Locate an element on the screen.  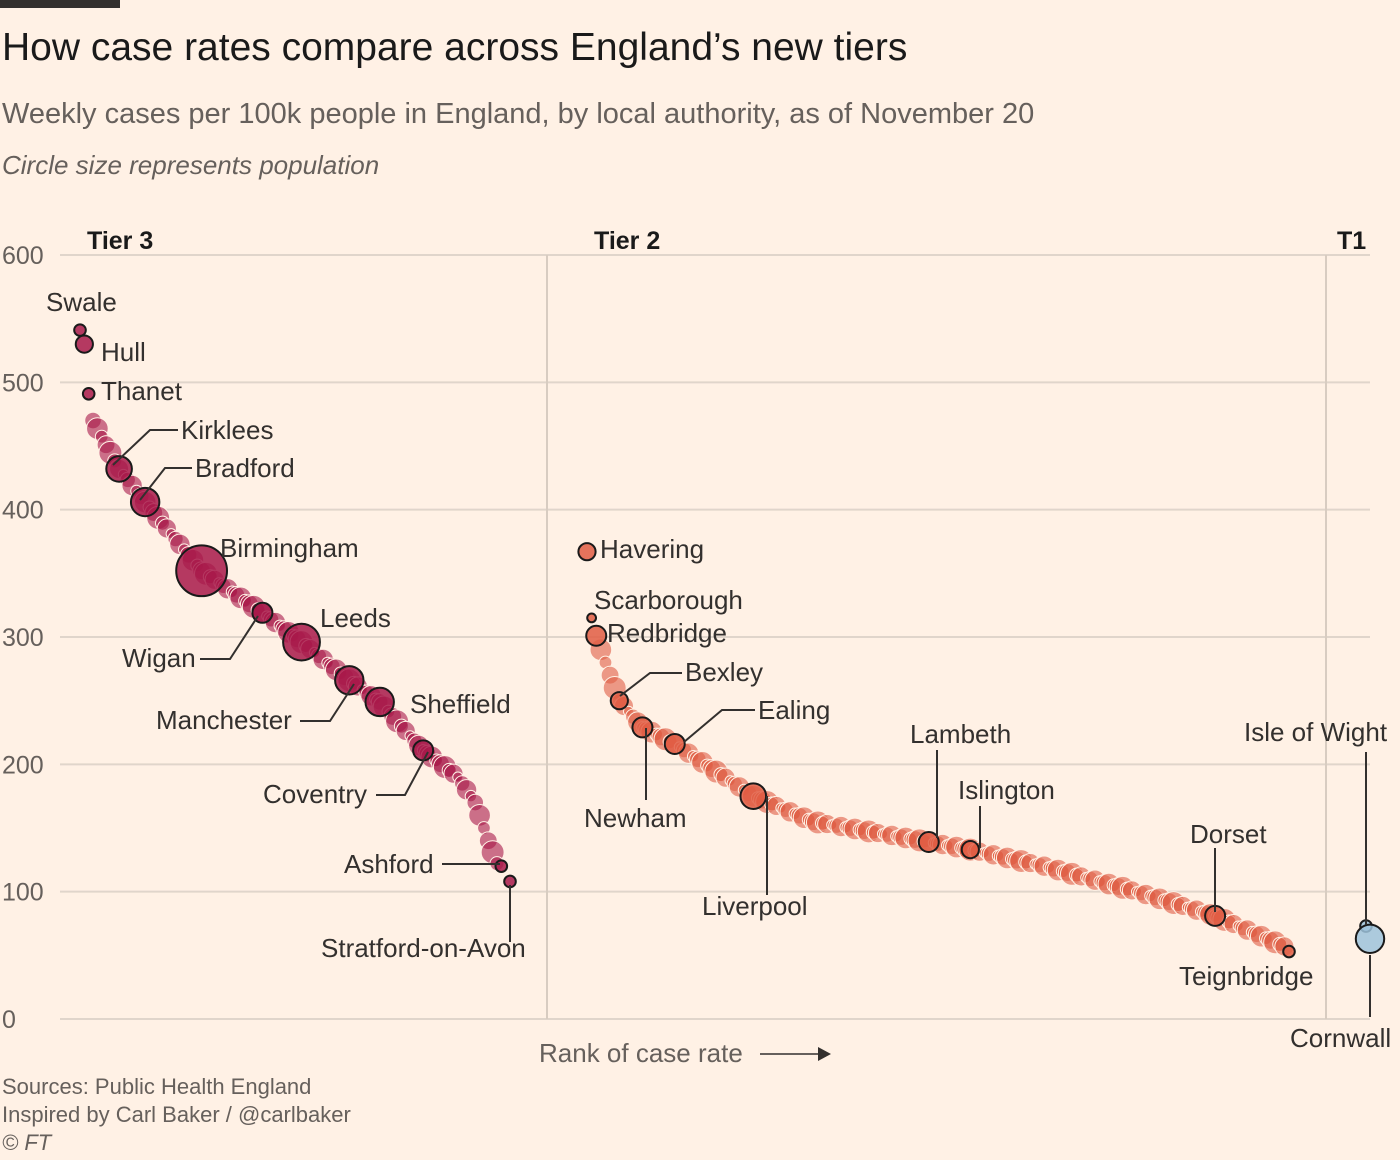
panel-title: T1 is located at coordinates (1351, 241).